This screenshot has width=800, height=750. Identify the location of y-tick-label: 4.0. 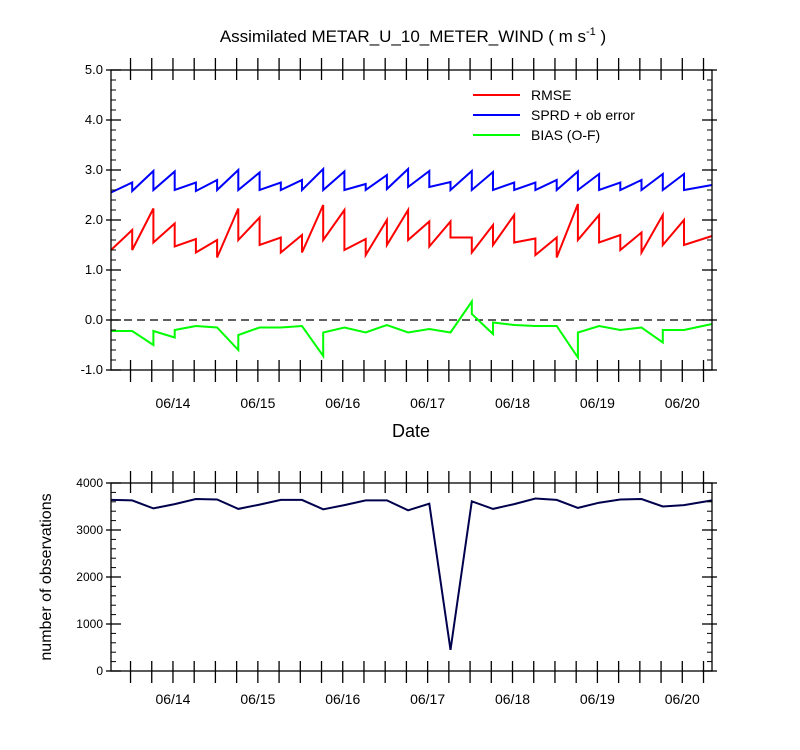
(94, 119).